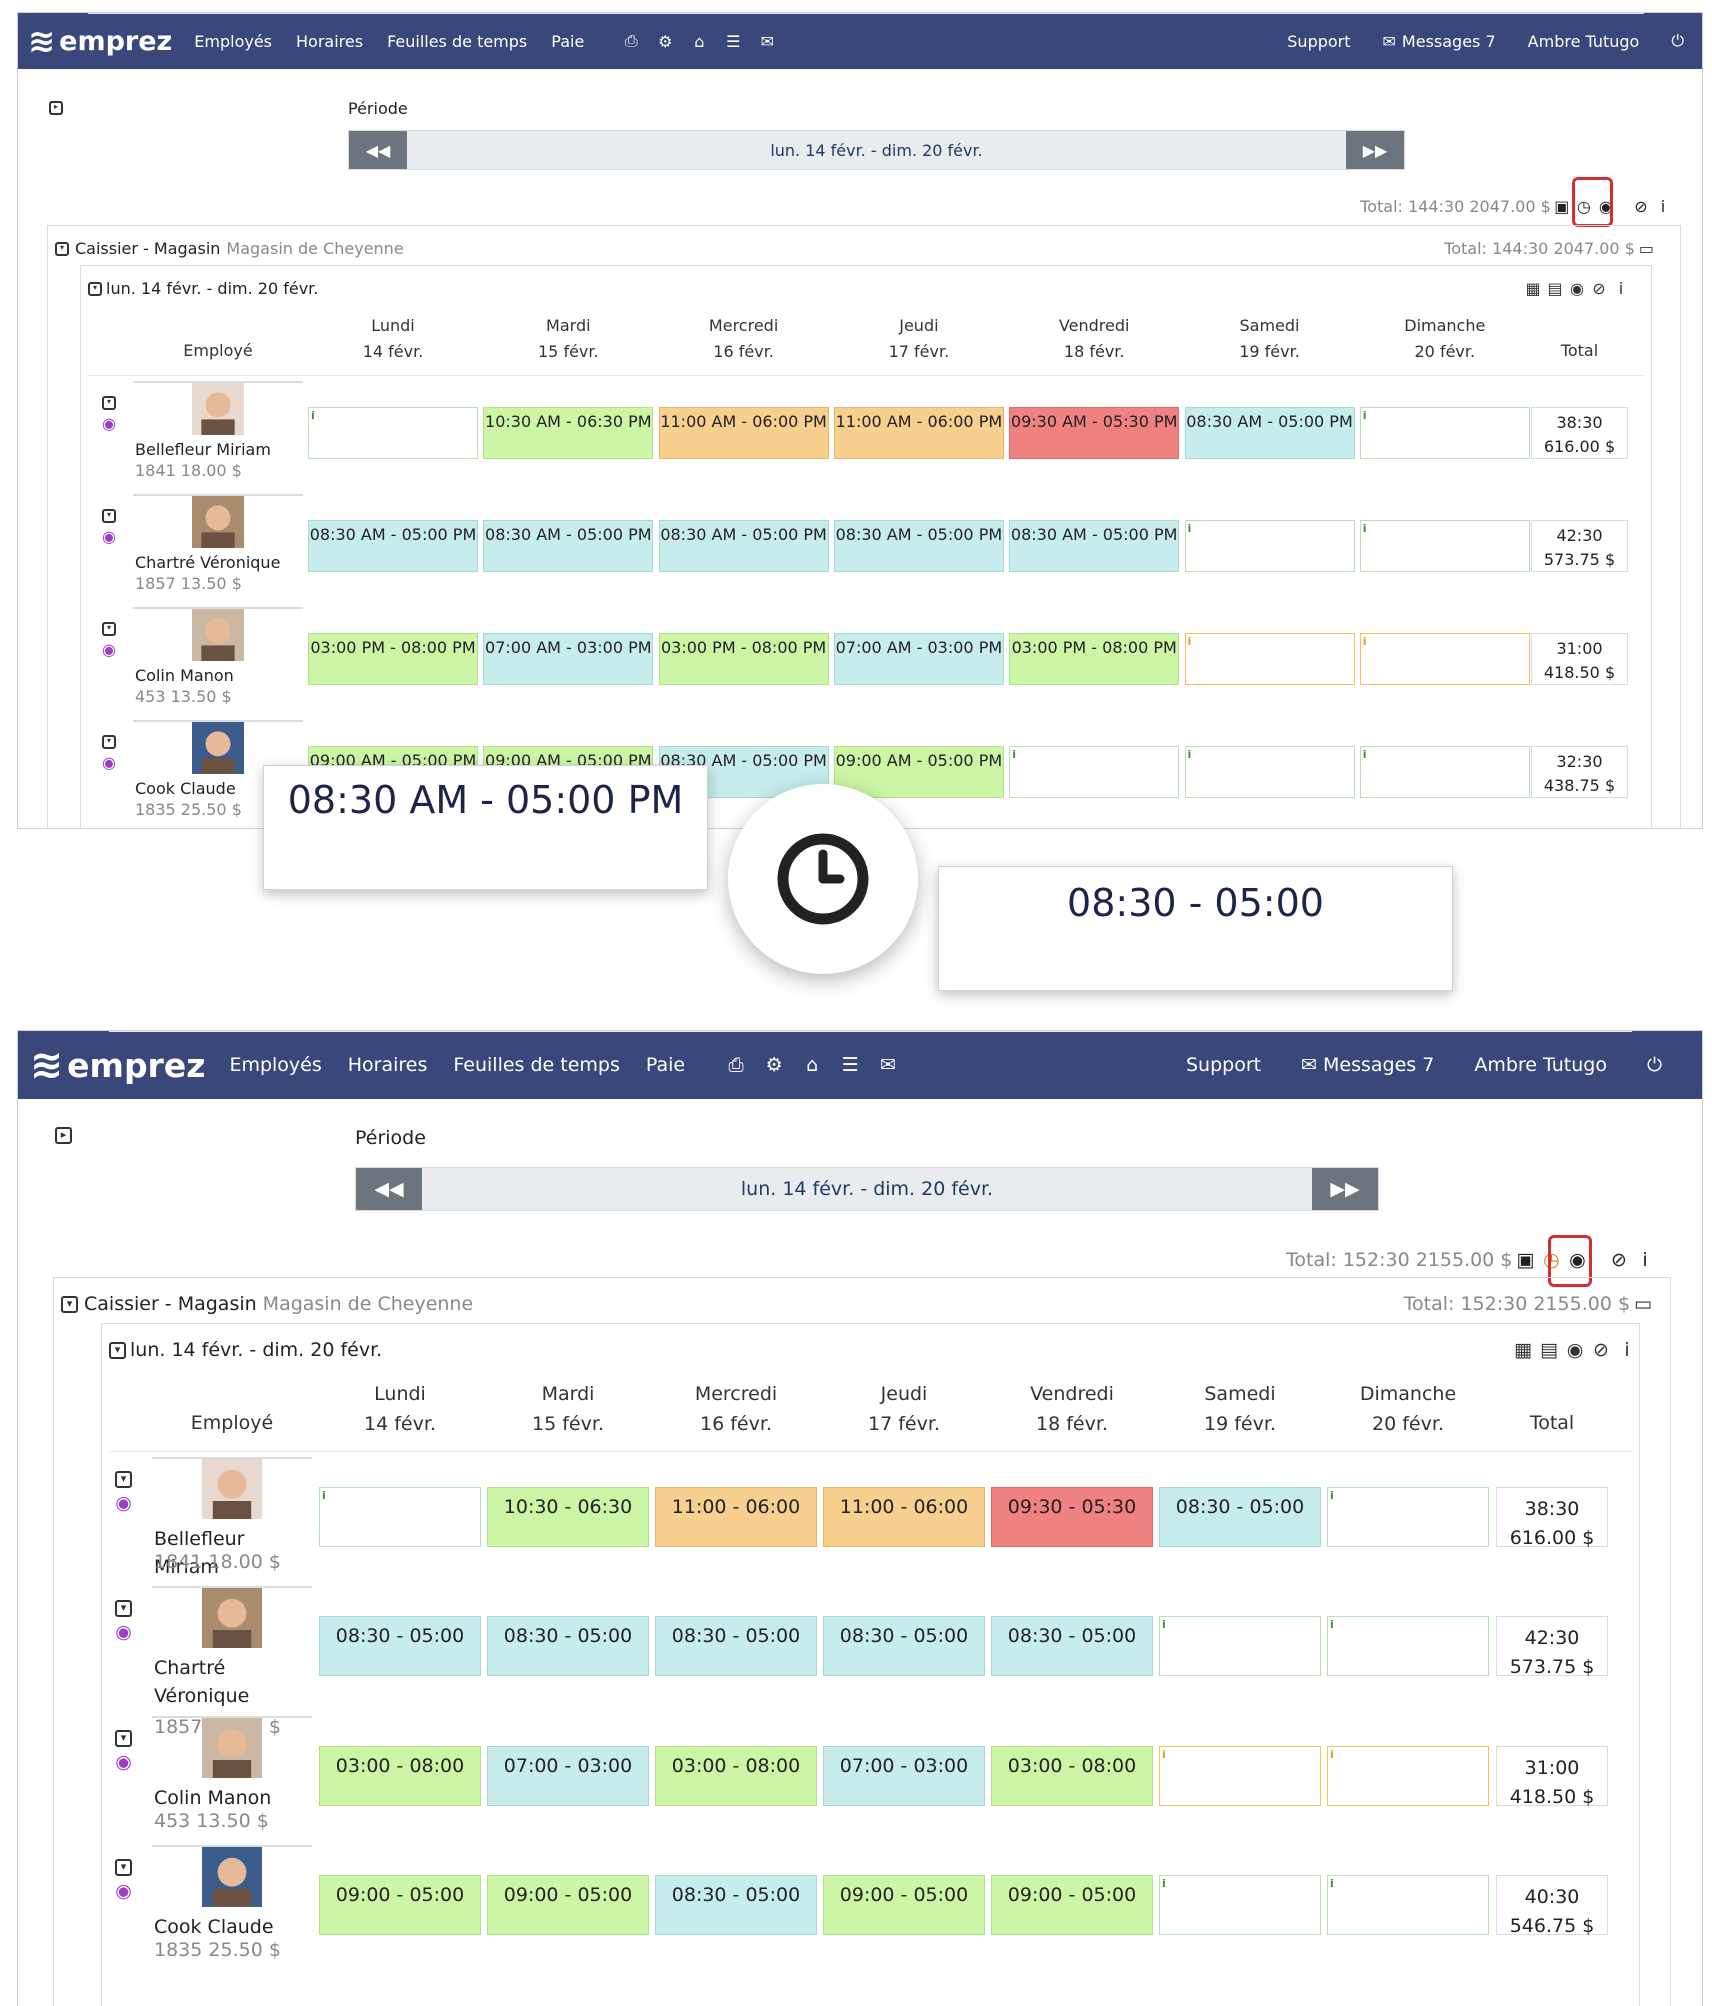  I want to click on shift-cell: 09:30 AM - 05:30 PM, so click(1094, 433).